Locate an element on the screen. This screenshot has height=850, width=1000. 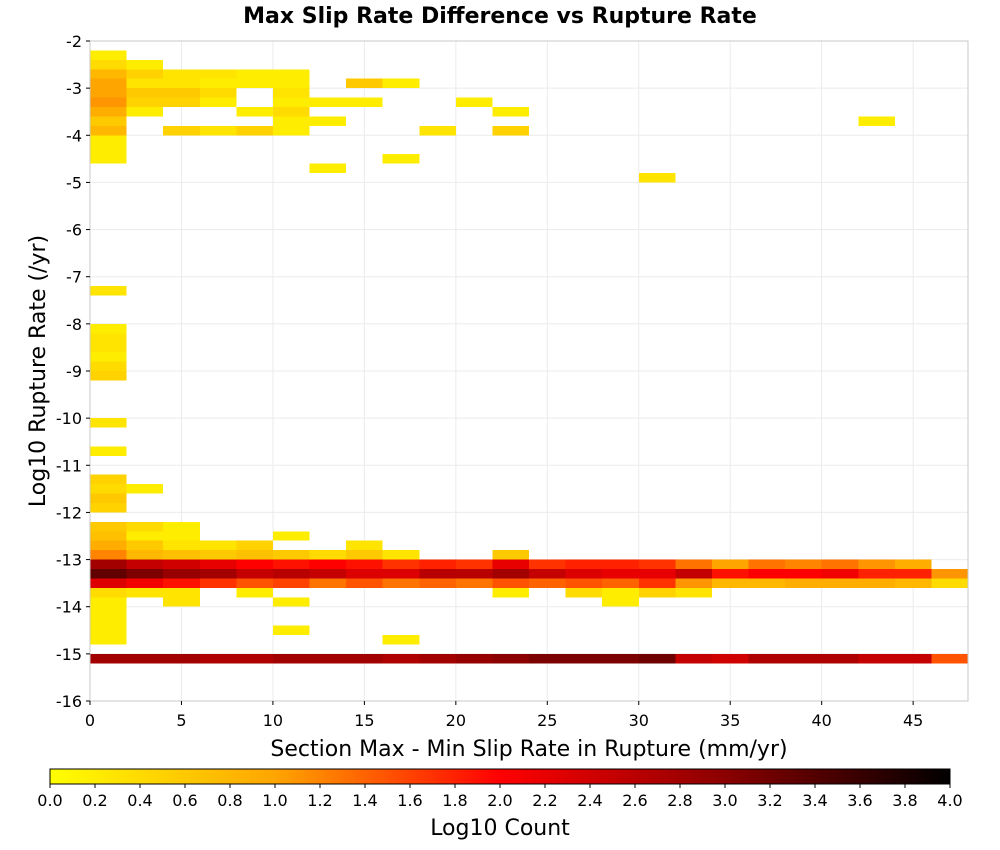
x-tick-label: 25 is located at coordinates (547, 720).